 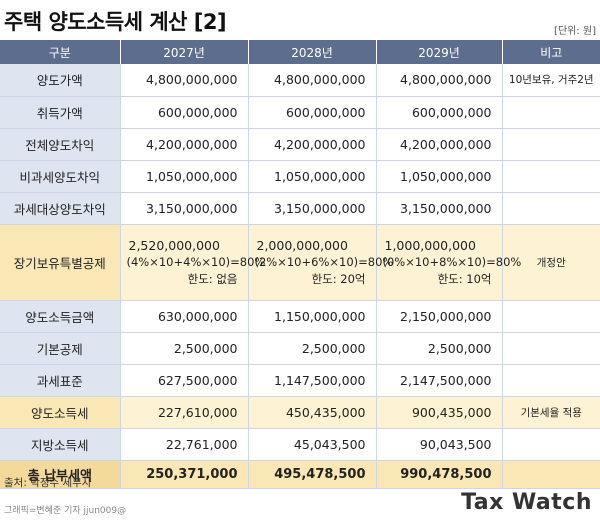 I want to click on cell-2027: 4,800,000,000, so click(x=184, y=80).